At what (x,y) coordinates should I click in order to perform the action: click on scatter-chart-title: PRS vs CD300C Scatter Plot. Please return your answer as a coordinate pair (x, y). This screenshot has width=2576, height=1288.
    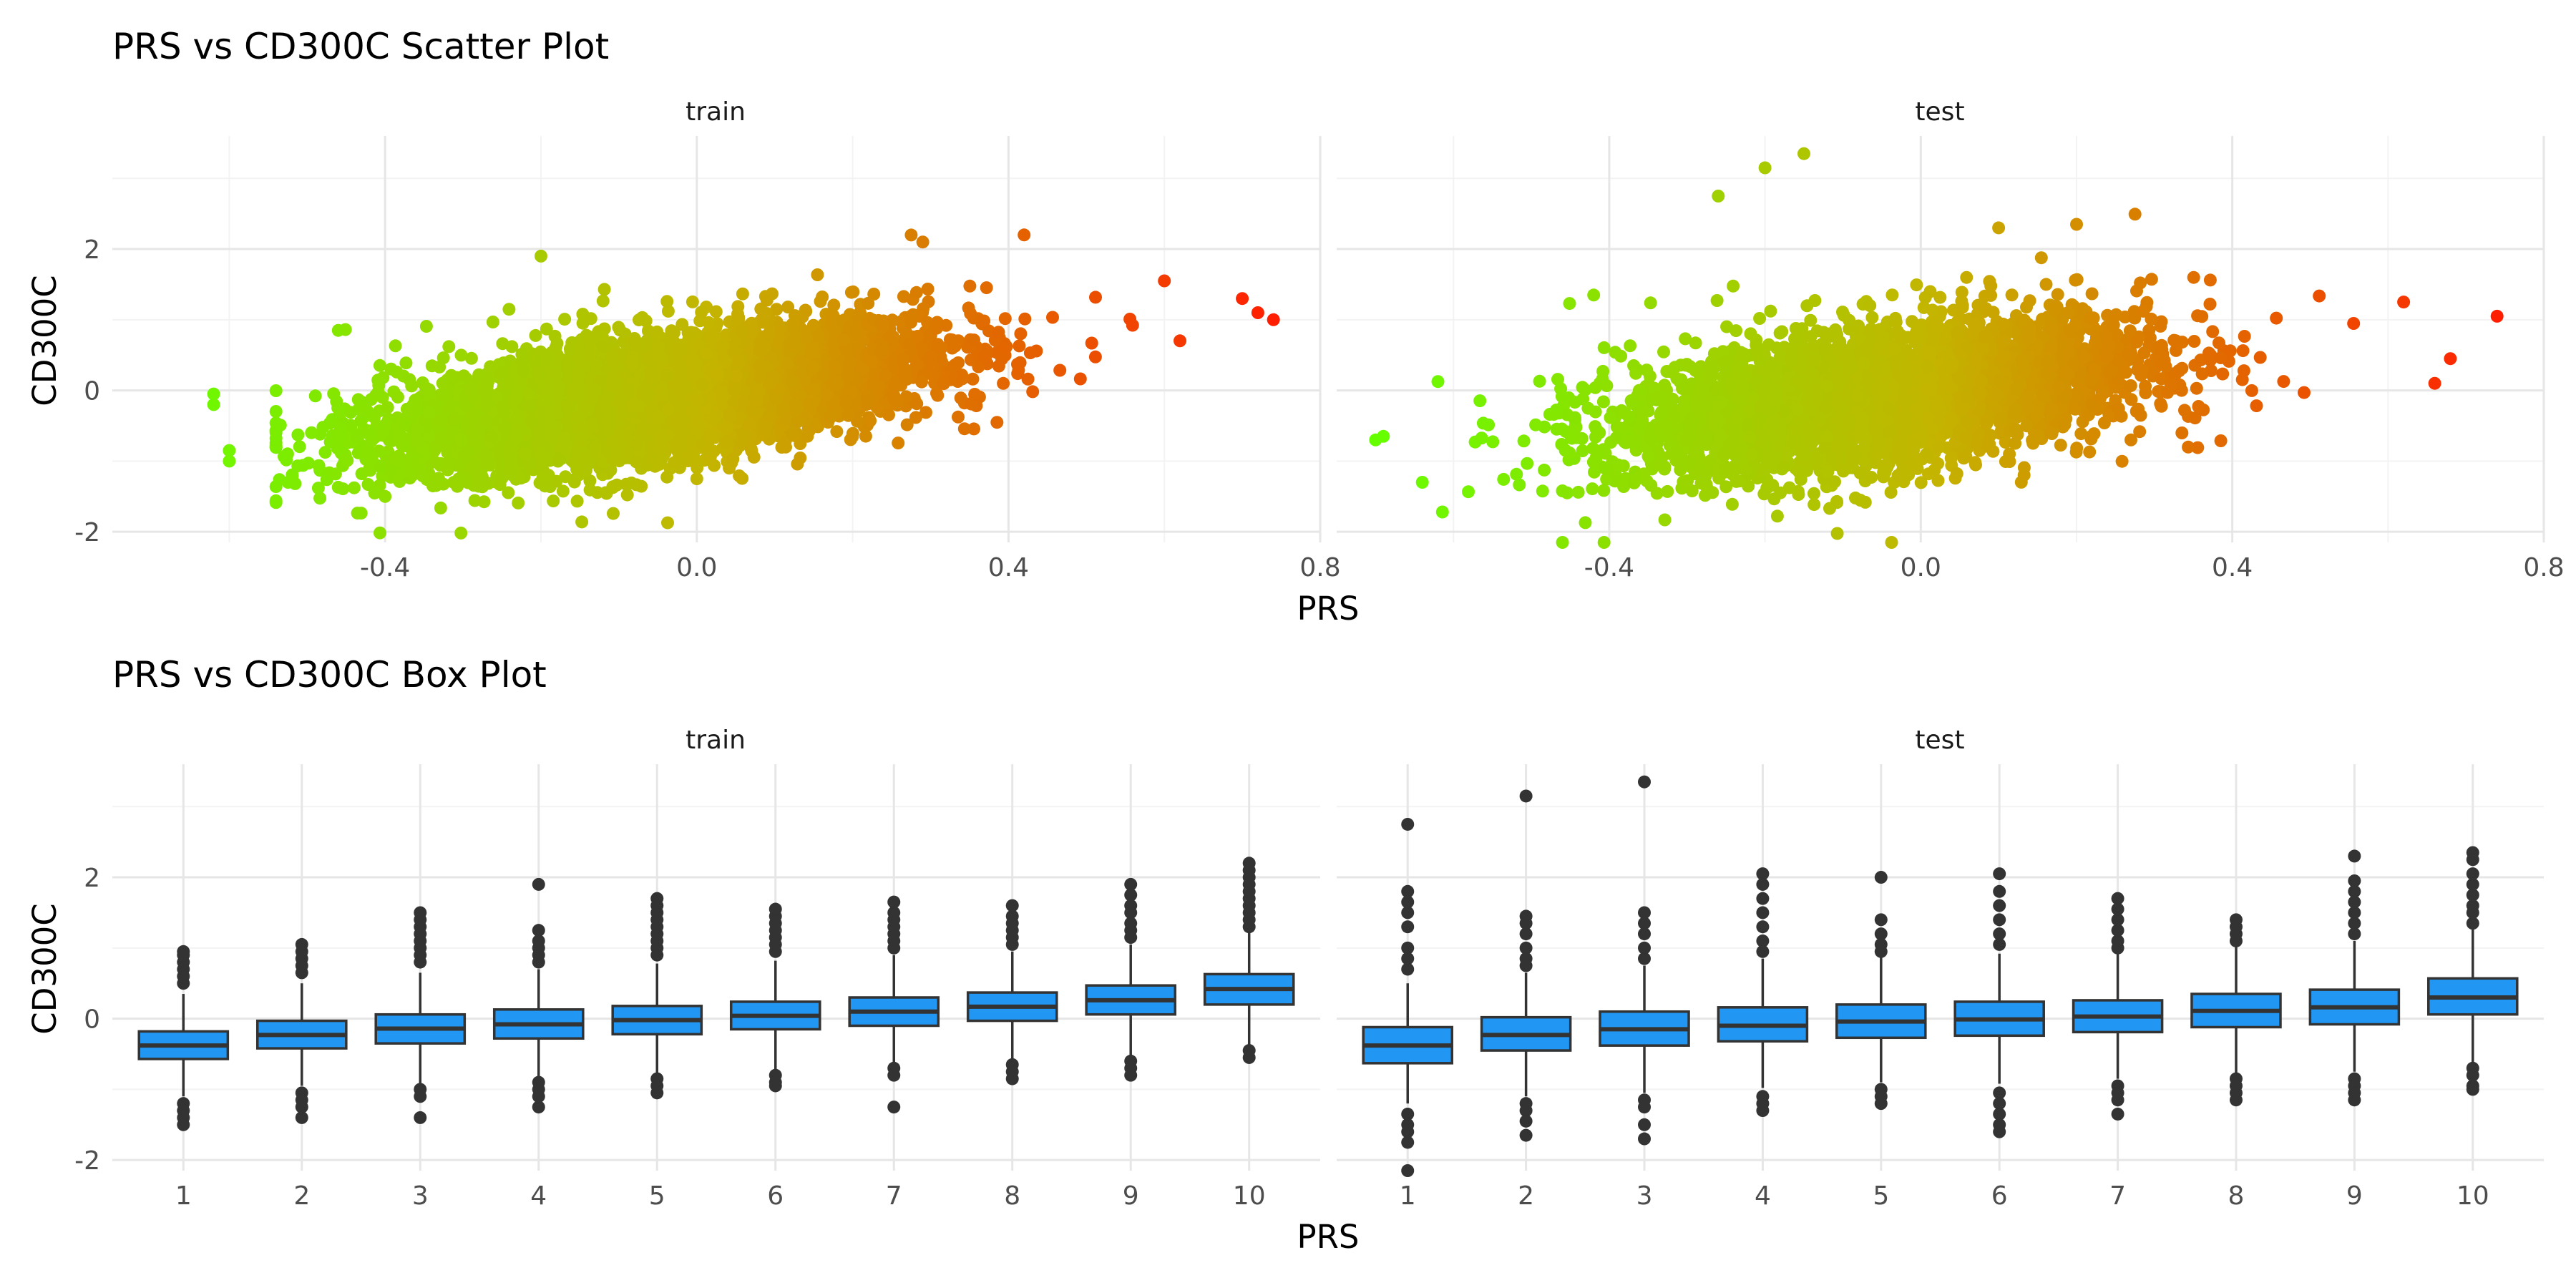
    Looking at the image, I should click on (360, 46).